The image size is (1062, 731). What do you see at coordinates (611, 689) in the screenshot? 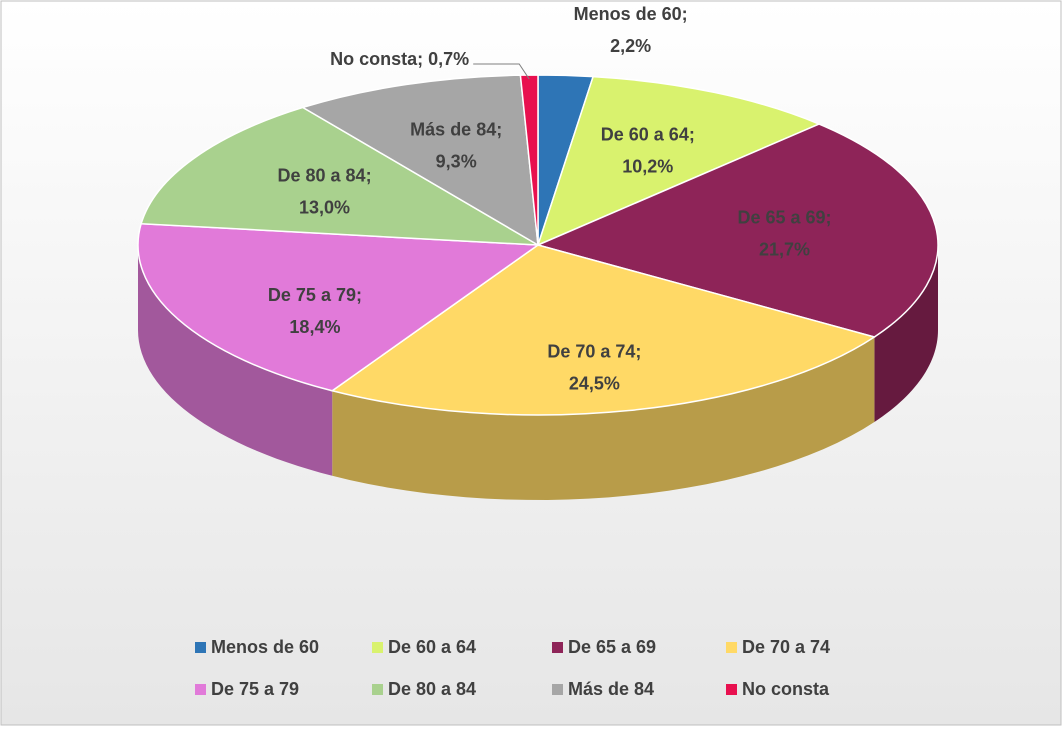
I see `legend-label: Más de 84` at bounding box center [611, 689].